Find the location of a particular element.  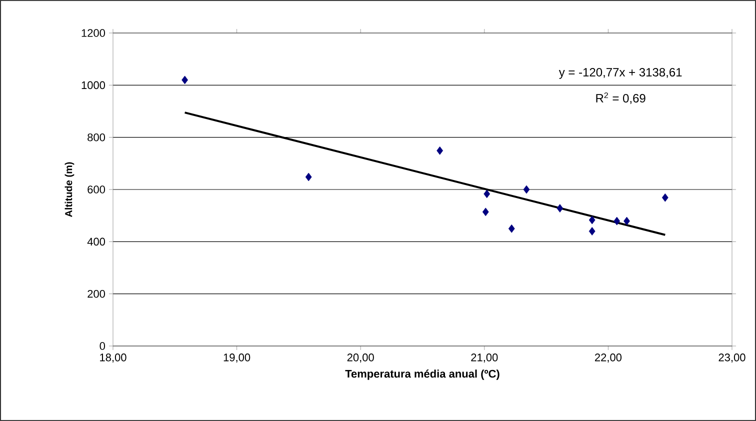

x-tick-label: 22,00 is located at coordinates (608, 358).